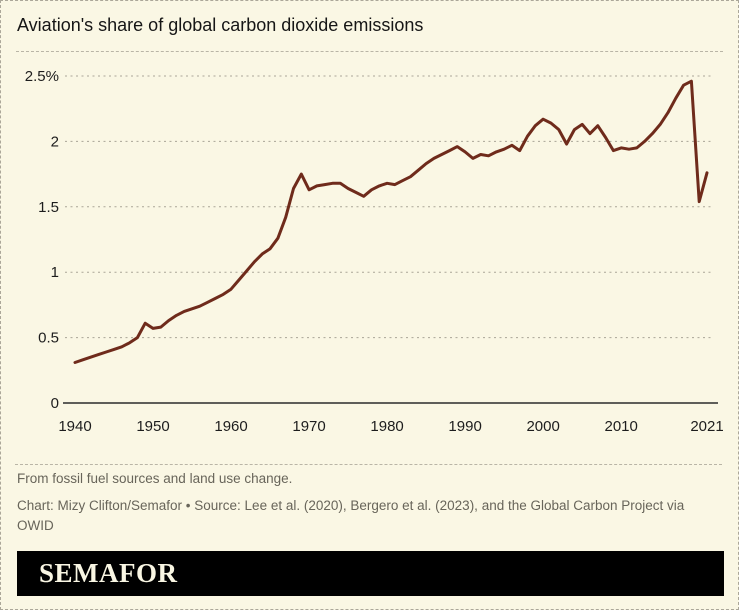 The image size is (739, 610). I want to click on x-tick-label-1990: 1990, so click(464, 426).